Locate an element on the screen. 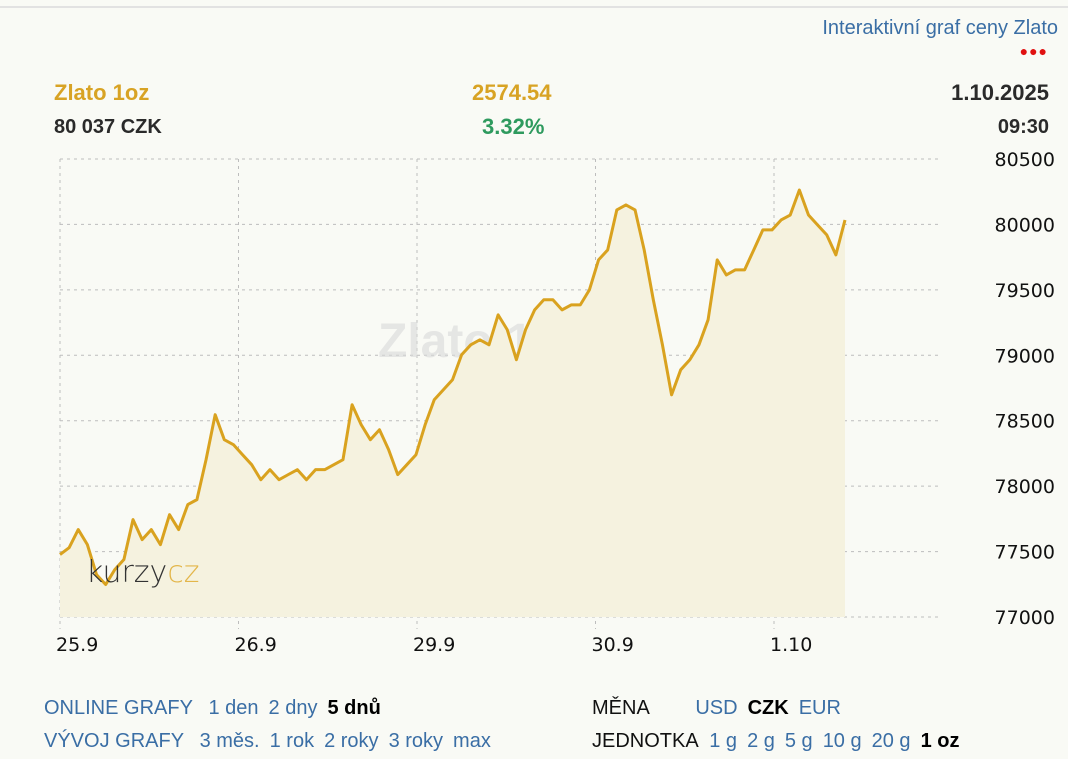 This screenshot has width=1068, height=759. currency-label: MĚNA is located at coordinates (621, 708).